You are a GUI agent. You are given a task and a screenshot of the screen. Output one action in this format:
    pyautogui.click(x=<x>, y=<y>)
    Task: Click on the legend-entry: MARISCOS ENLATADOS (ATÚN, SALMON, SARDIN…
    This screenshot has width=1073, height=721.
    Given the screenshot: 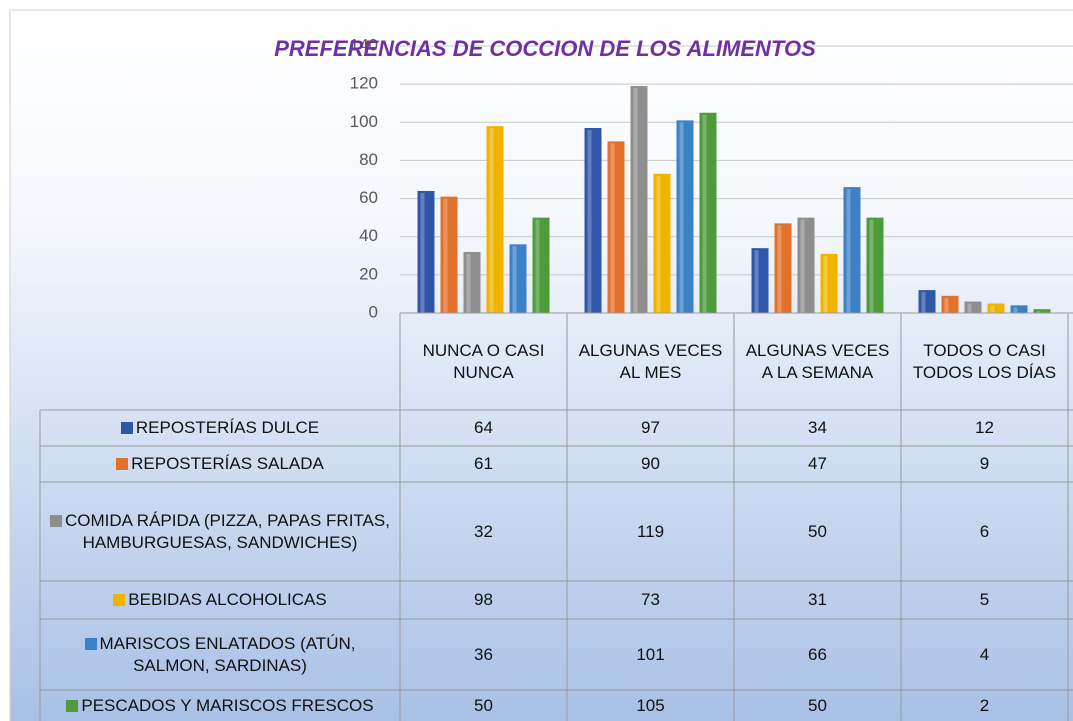 What is the action you would take?
    pyautogui.click(x=220, y=654)
    